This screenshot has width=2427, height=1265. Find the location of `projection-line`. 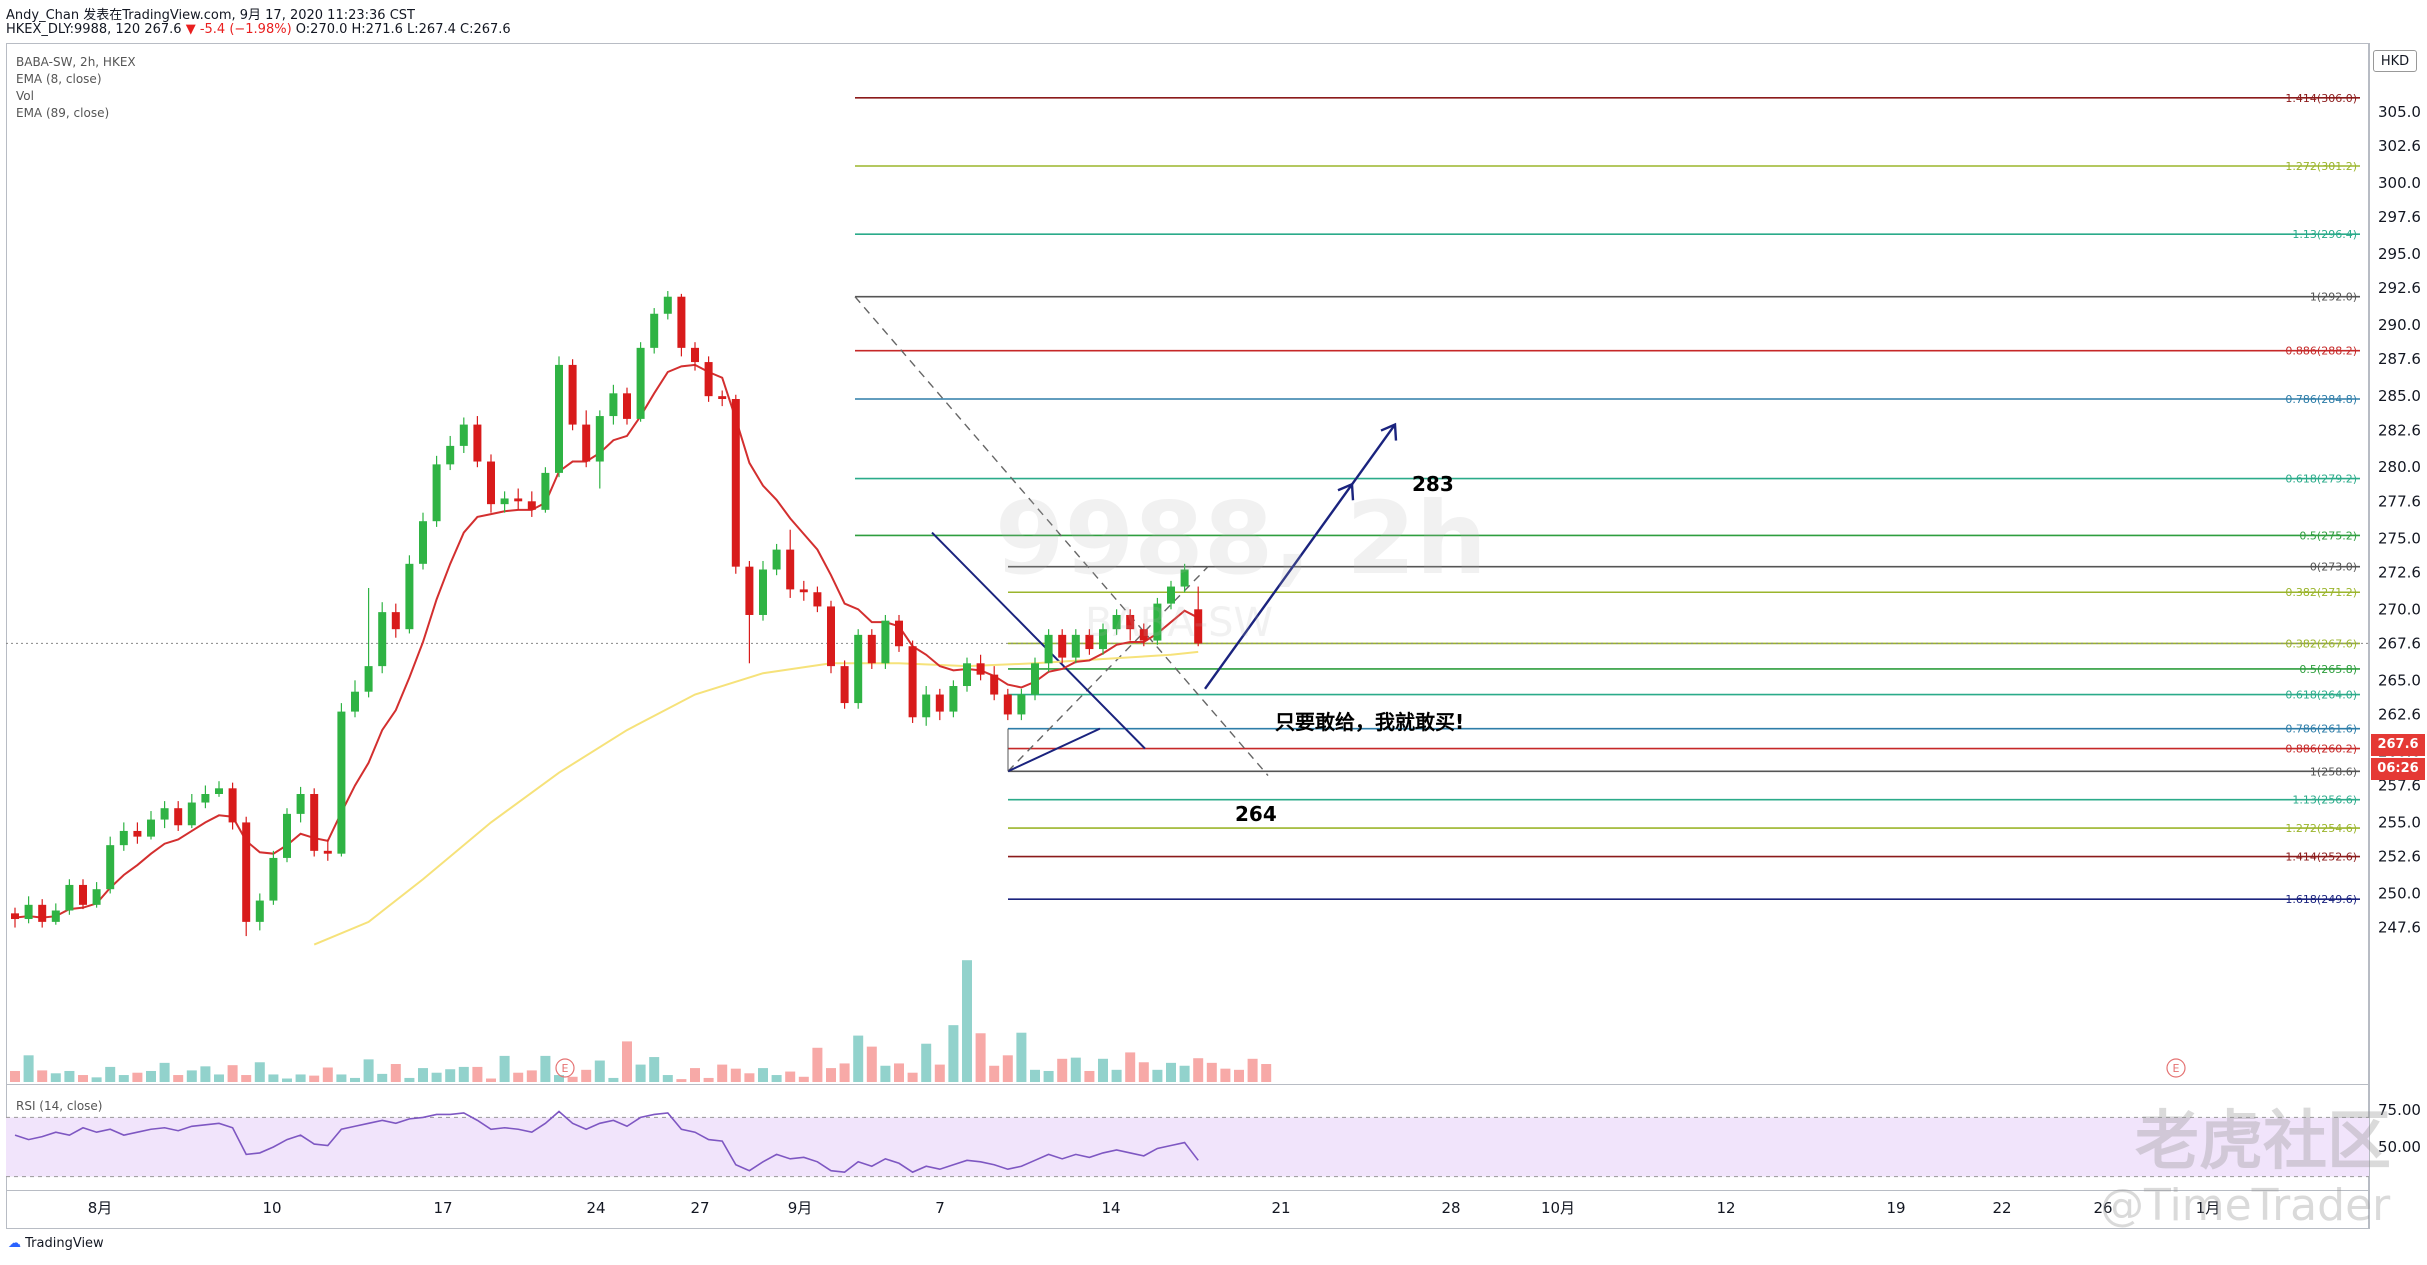

projection-line is located at coordinates (1300, 556).